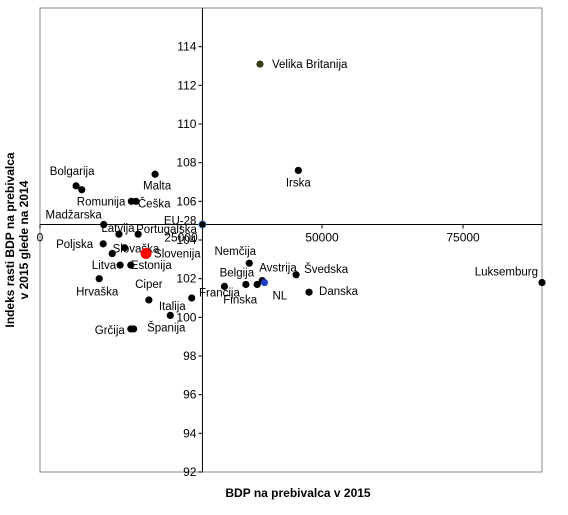  I want to click on point-label: Latvija, so click(118, 229).